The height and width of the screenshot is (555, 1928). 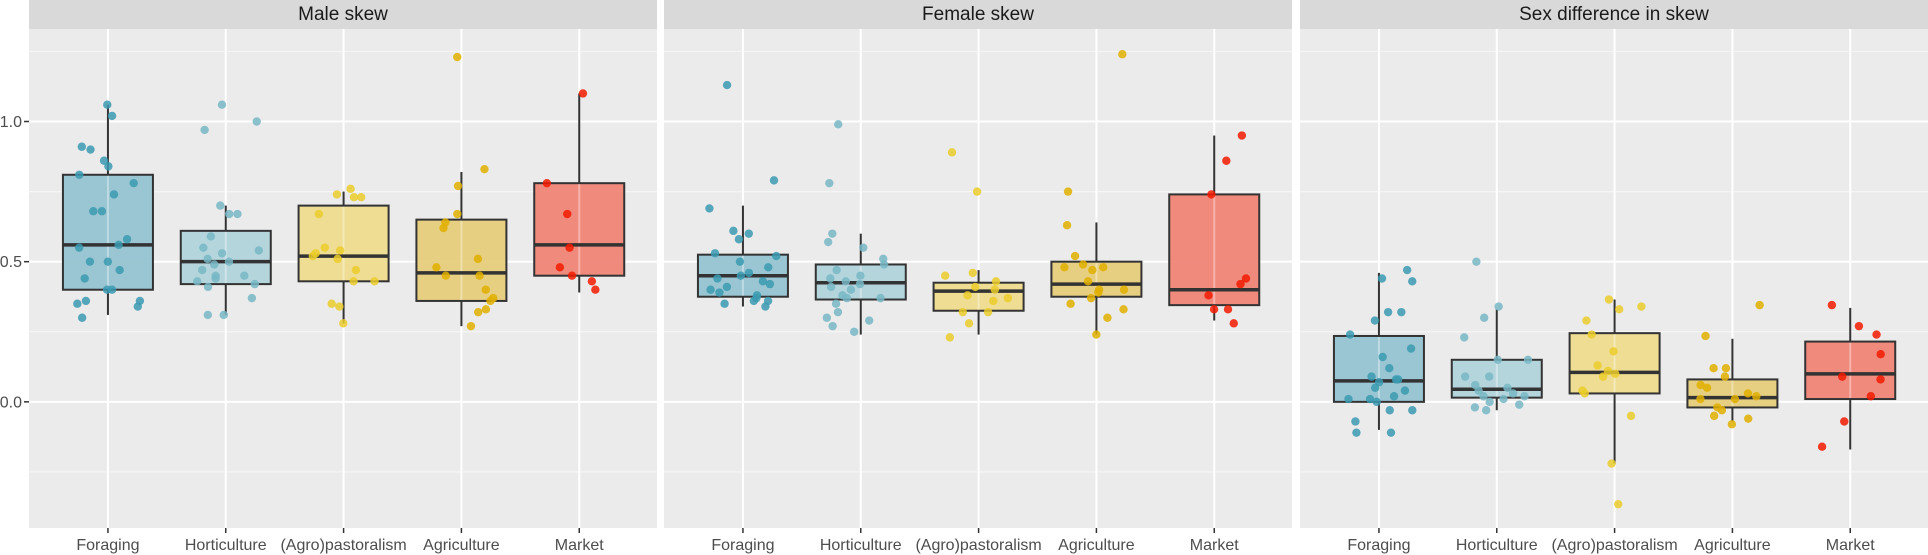 I want to click on facet-title: Sex difference in skew, so click(x=1614, y=14).